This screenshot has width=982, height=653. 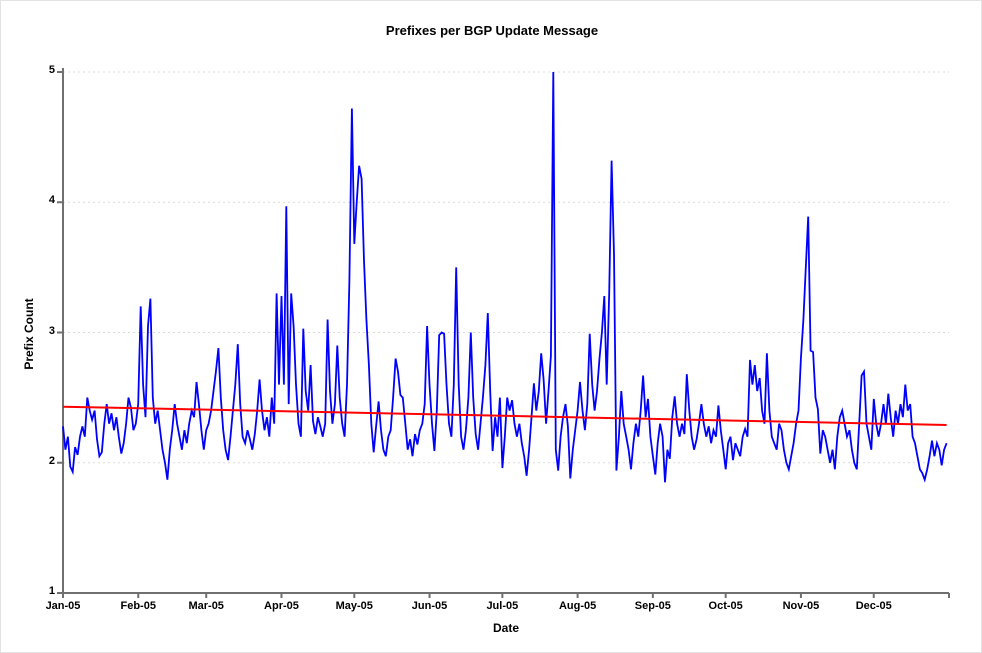 I want to click on y-tick-label: 3, so click(x=51, y=330).